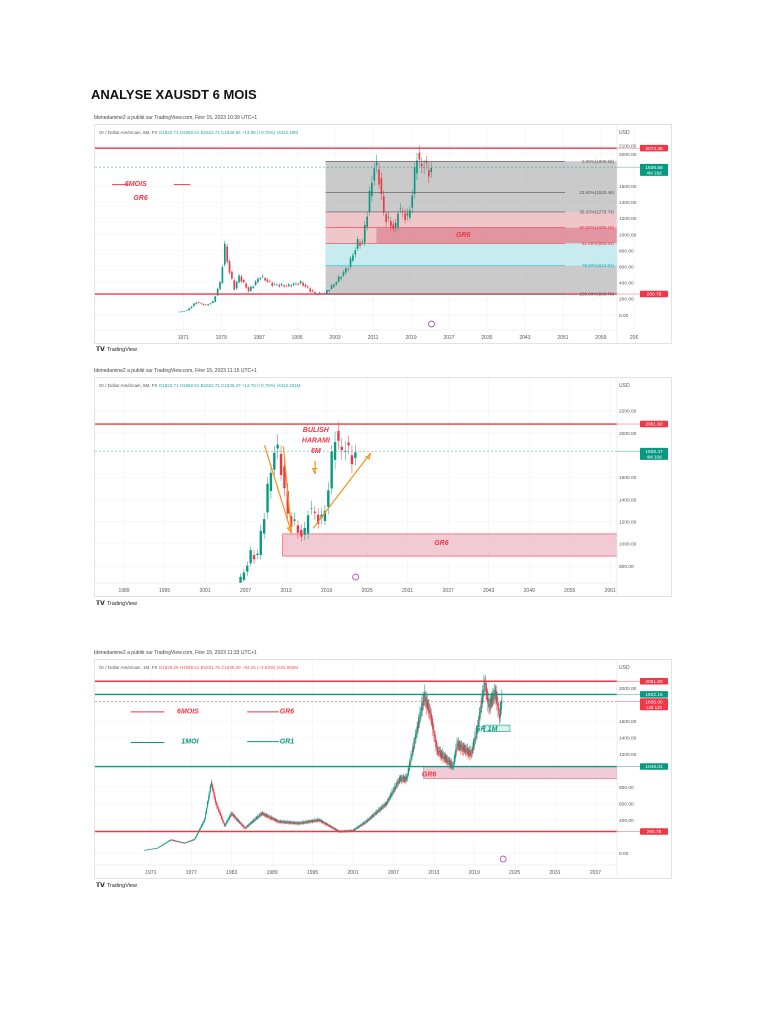 Image resolution: width=768 pixels, height=1024 pixels. What do you see at coordinates (654, 424) in the screenshot?
I see `price-tag` at bounding box center [654, 424].